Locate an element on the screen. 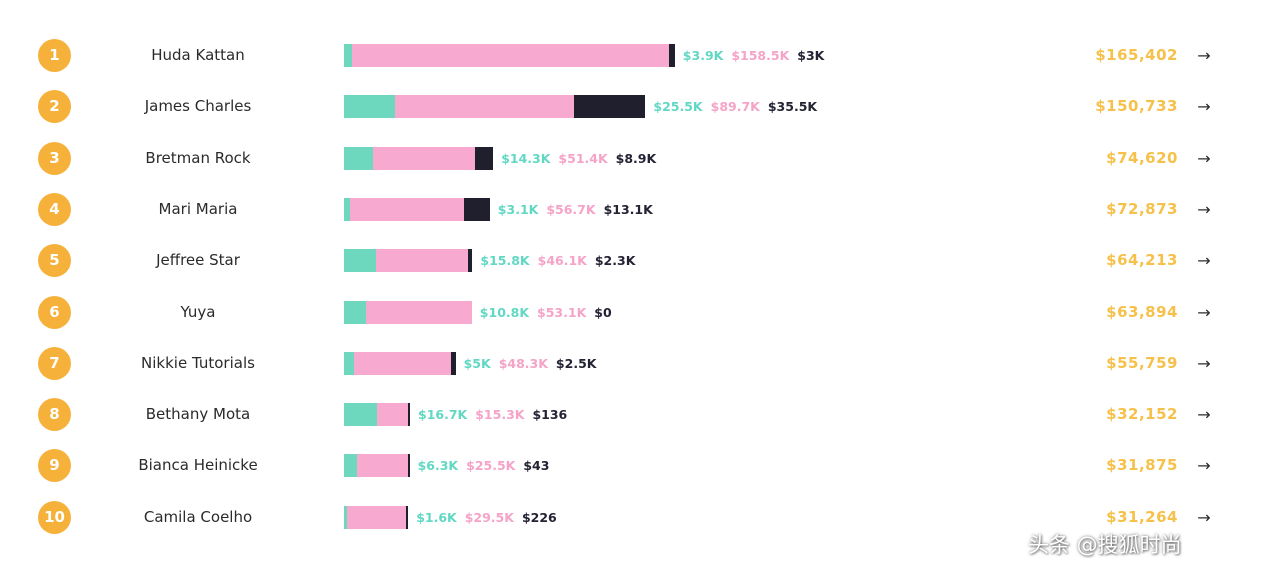  value-label-youtube: $3.1K is located at coordinates (518, 209).